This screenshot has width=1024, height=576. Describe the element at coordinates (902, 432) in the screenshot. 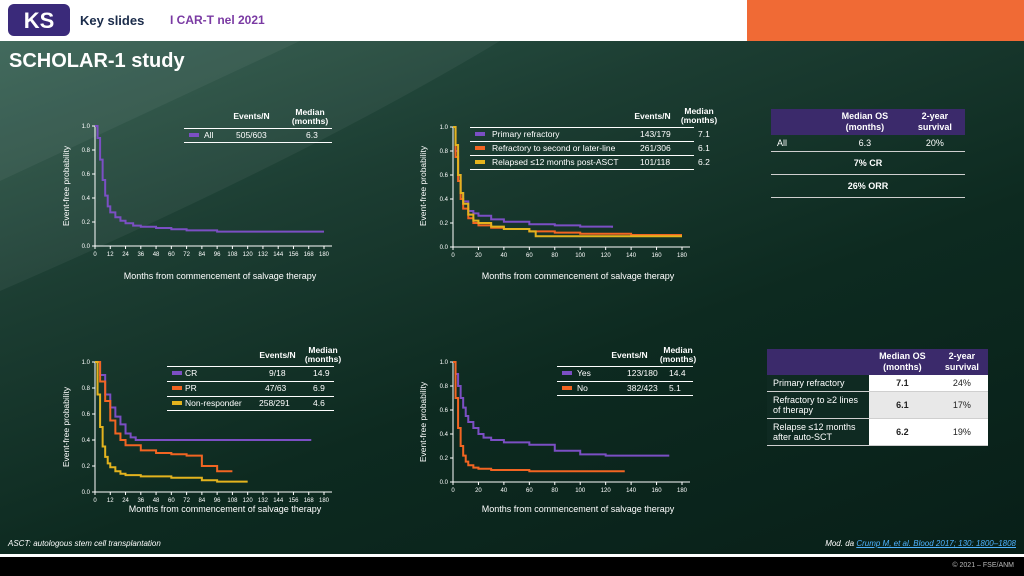

I see `table-cell: 6.2` at that location.